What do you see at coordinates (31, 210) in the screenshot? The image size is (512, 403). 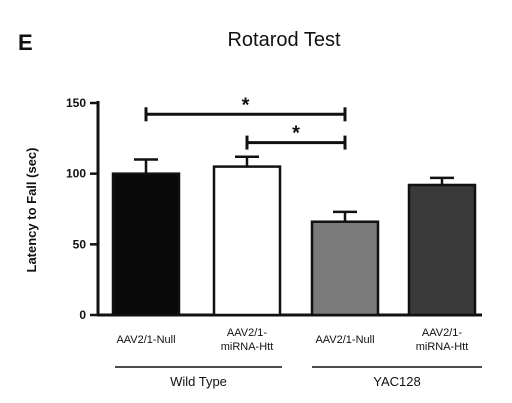 I see `y-axis-label: Latency to Fall (sec)` at bounding box center [31, 210].